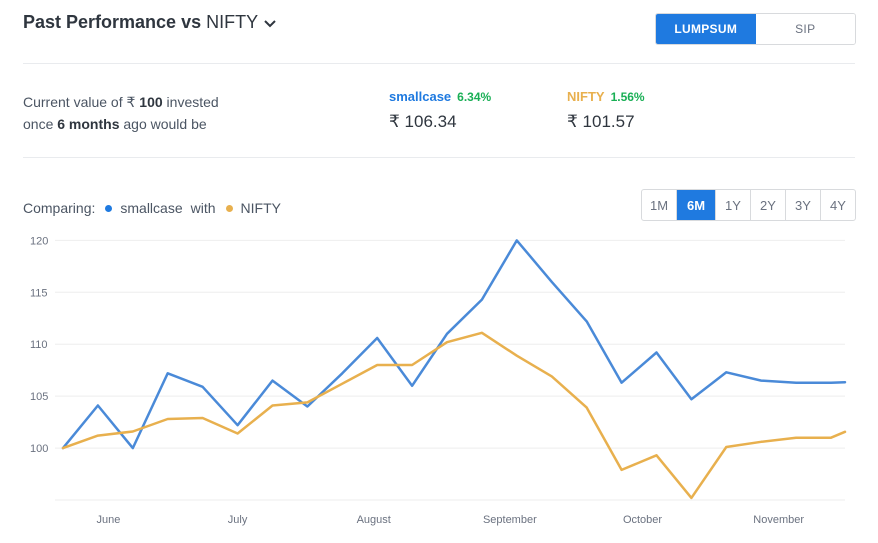 The image size is (878, 543). I want to click on nifty-label: NIFTY, so click(586, 96).